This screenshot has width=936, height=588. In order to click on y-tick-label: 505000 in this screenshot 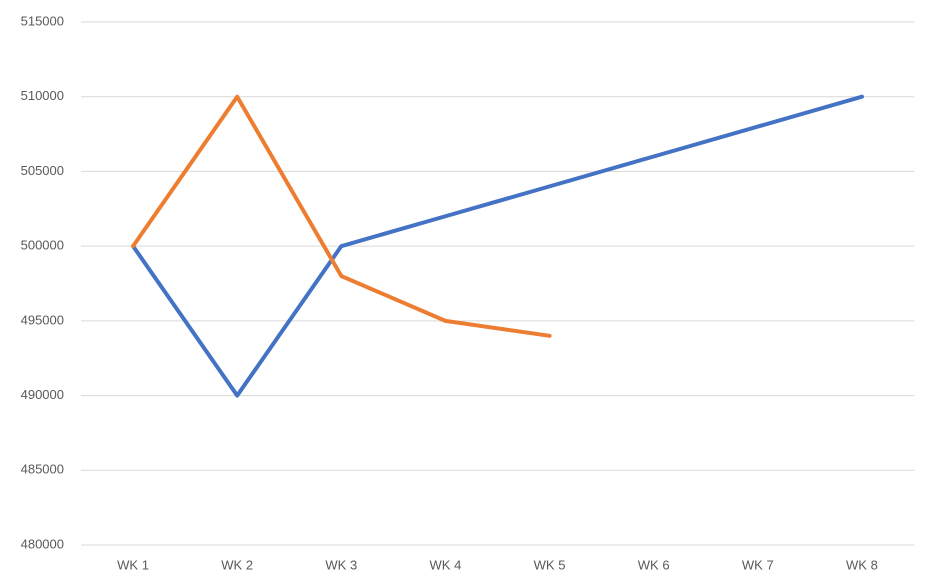, I will do `click(42, 170)`.